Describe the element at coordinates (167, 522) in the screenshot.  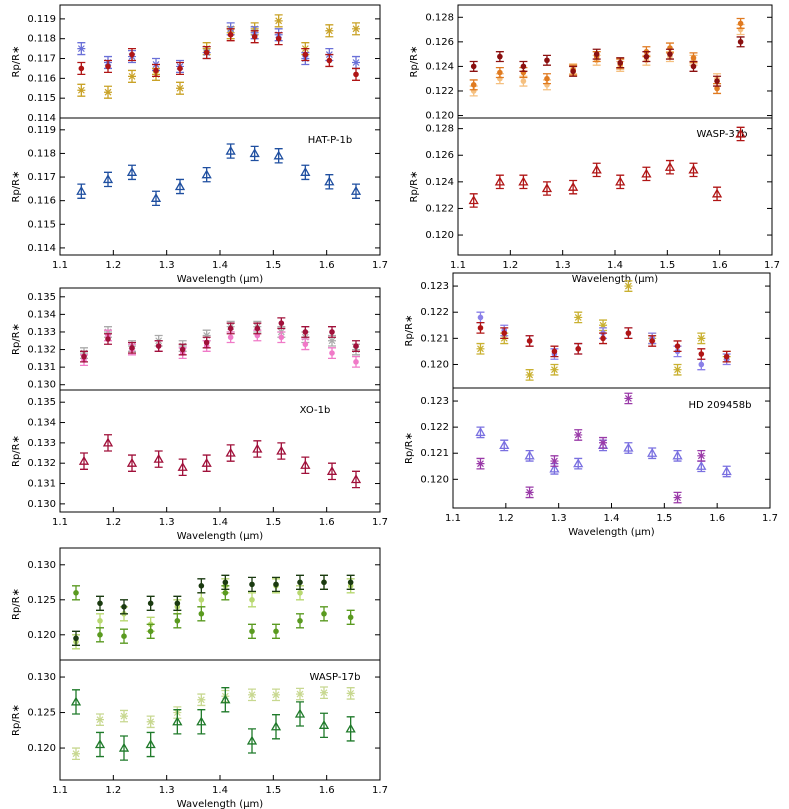
I see `x-tick-label: 1.3` at that location.